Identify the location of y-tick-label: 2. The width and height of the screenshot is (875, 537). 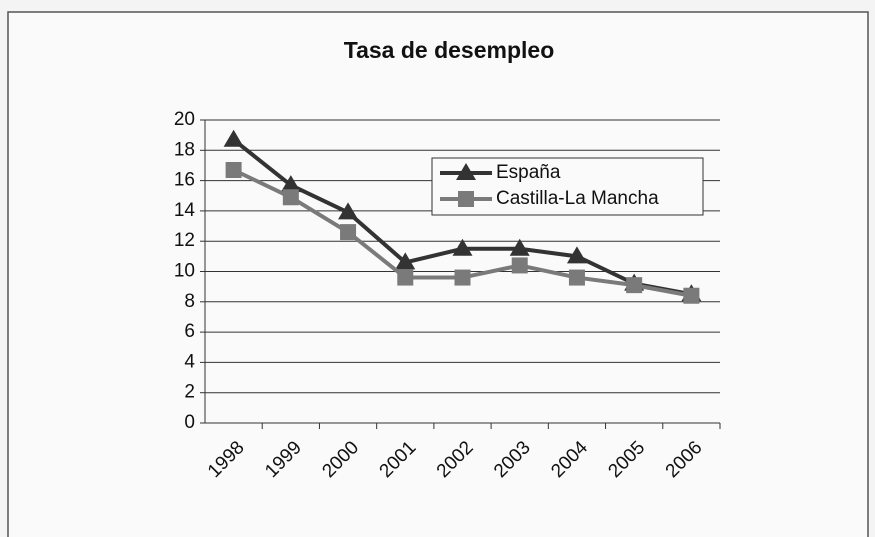
(189, 392).